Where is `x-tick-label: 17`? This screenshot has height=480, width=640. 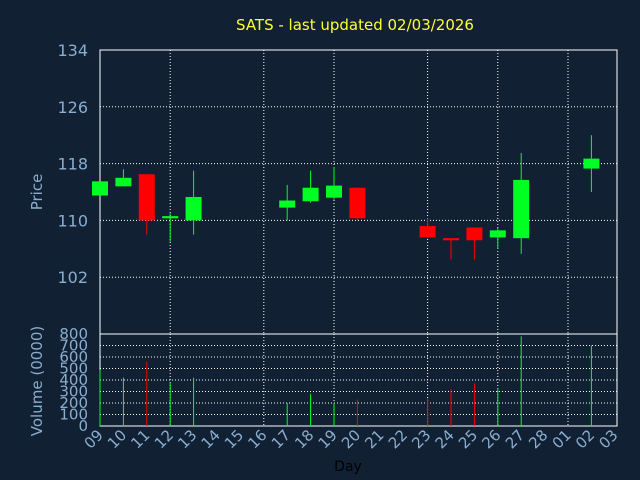 x-tick-label: 17 is located at coordinates (281, 439).